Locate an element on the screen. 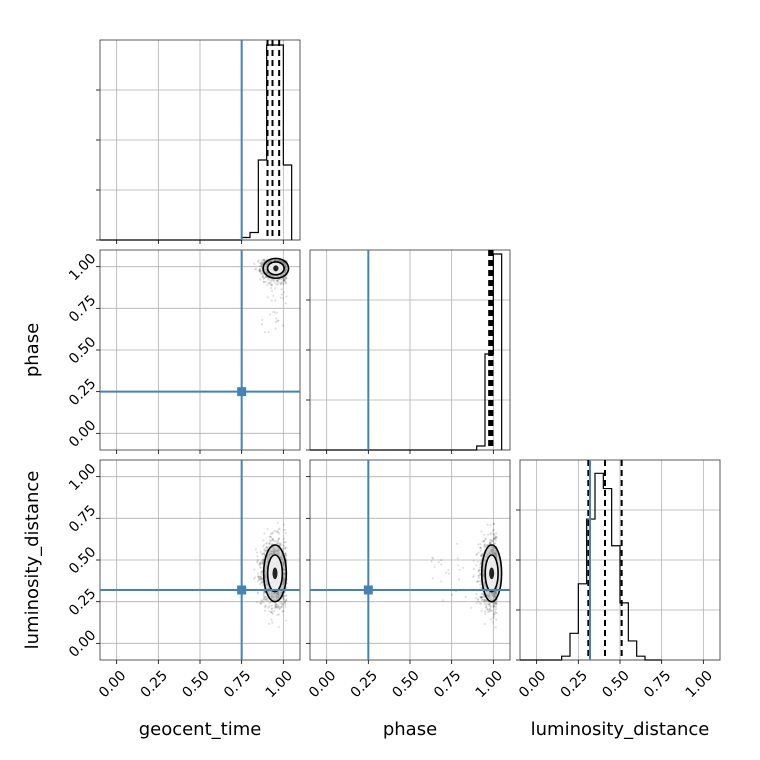 This screenshot has width=760, height=760. x-tick-label: 0.75 is located at coordinates (657, 684).